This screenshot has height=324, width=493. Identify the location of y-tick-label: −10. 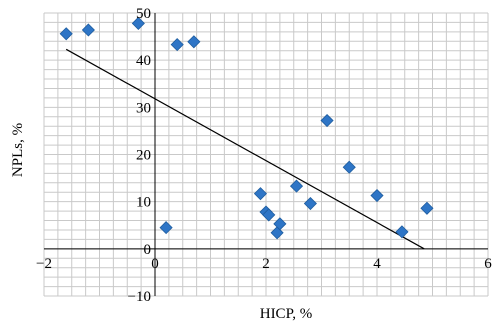
(139, 297).